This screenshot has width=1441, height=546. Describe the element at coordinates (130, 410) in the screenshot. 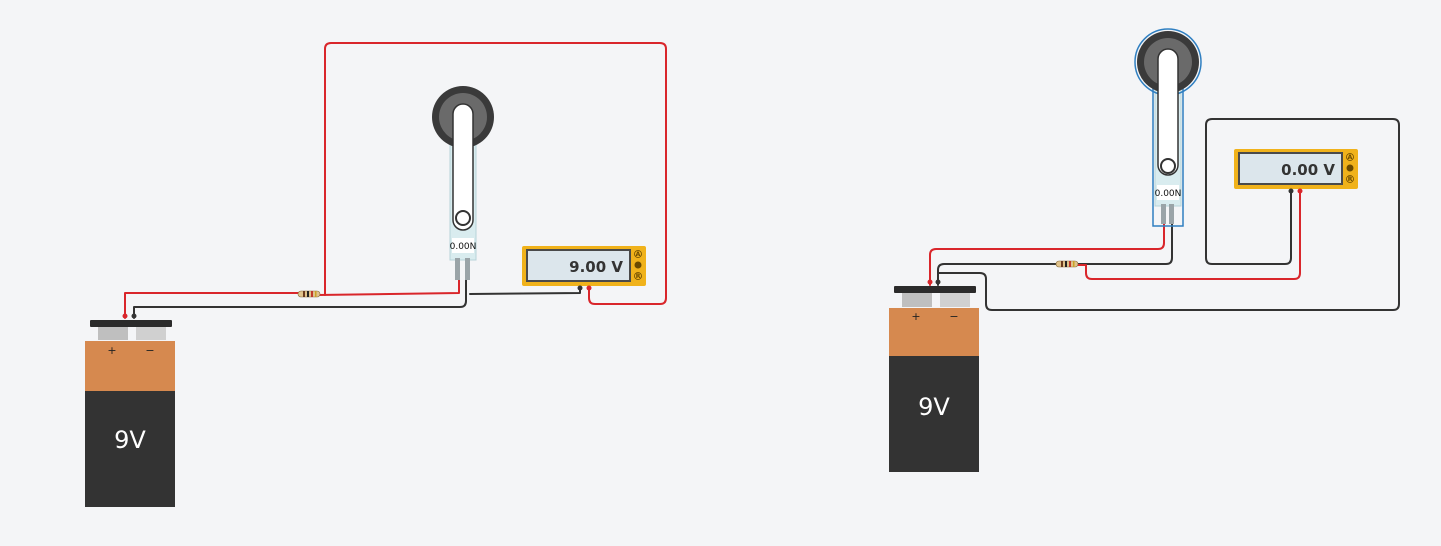

I see `battery-circuit-1: + − 9V` at that location.